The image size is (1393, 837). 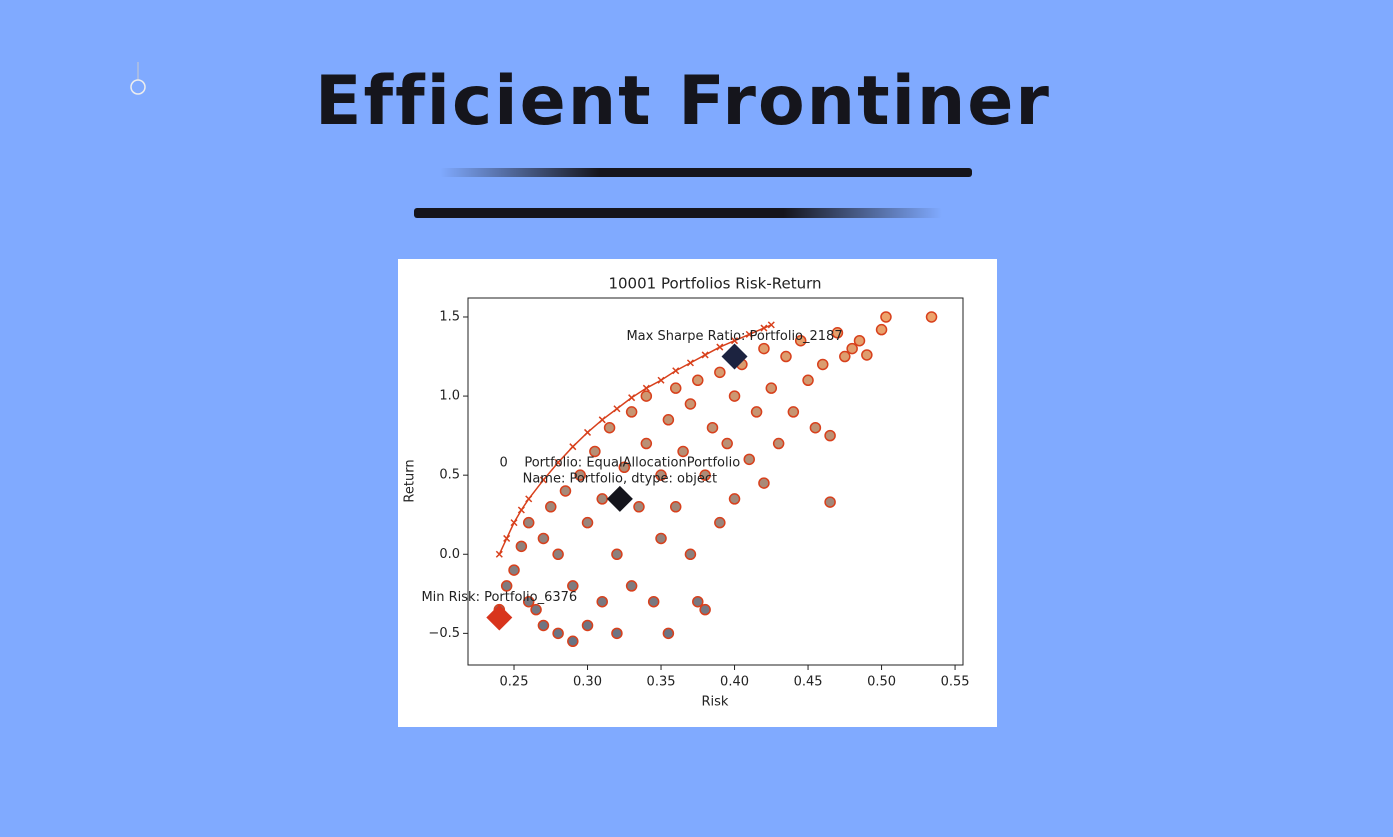 I want to click on x-tick-label: 0.35, so click(x=661, y=682).